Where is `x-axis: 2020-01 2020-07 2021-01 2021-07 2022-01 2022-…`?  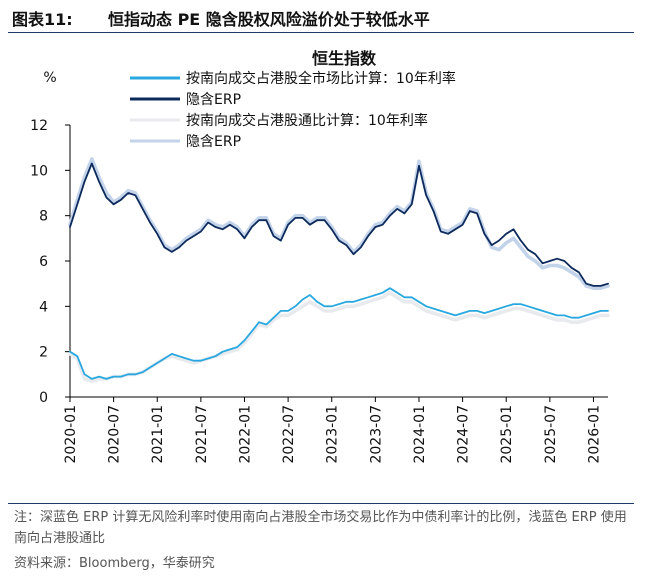
x-axis: 2020-01 2020-07 2021-01 2021-07 2022-01 2022-… is located at coordinates (335, 430).